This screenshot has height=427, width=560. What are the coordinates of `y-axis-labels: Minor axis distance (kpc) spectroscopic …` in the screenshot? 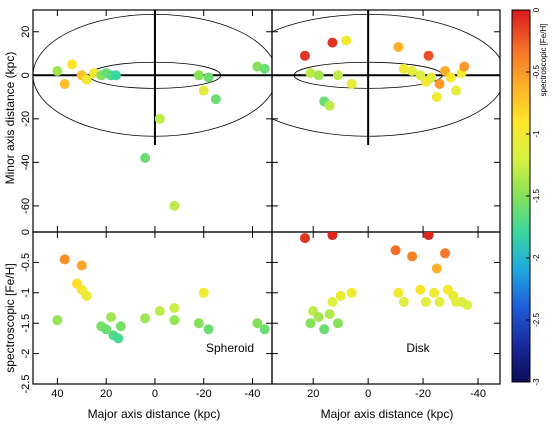 It's located at (10, 212).